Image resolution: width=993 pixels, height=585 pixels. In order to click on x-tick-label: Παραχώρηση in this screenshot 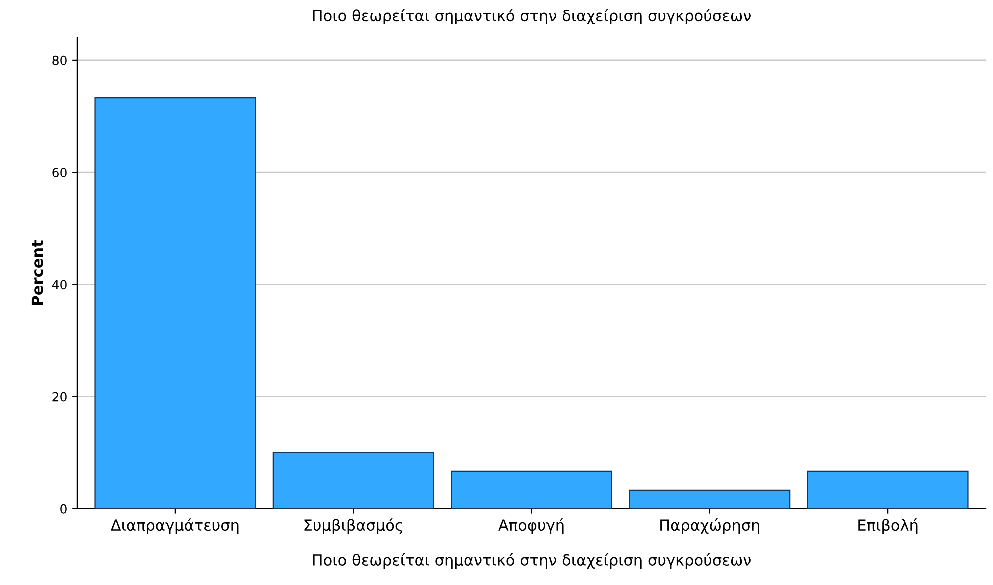, I will do `click(710, 526)`.